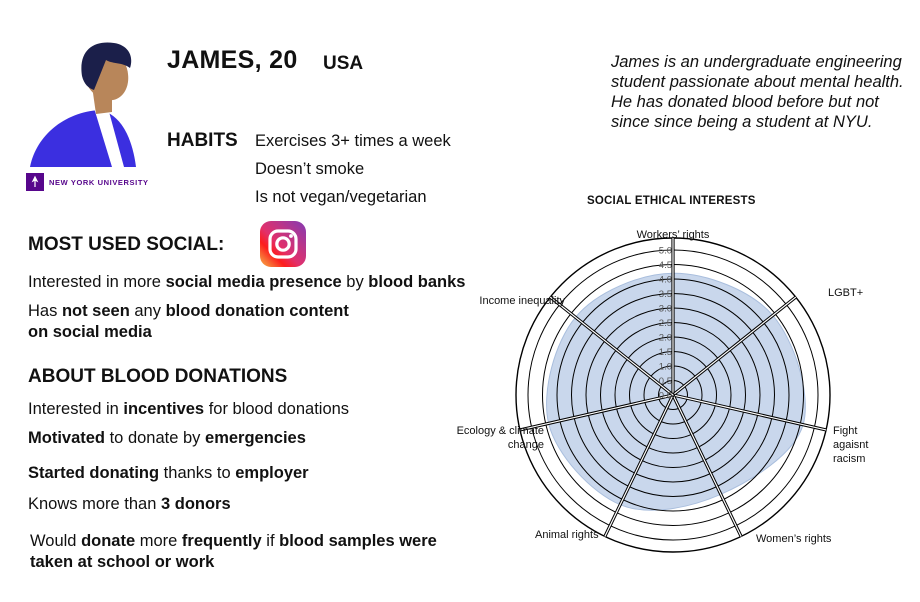 Image resolution: width=920 pixels, height=602 pixels. Describe the element at coordinates (129, 504) in the screenshot. I see `donation-line-4: Knows more than 3 donors` at that location.